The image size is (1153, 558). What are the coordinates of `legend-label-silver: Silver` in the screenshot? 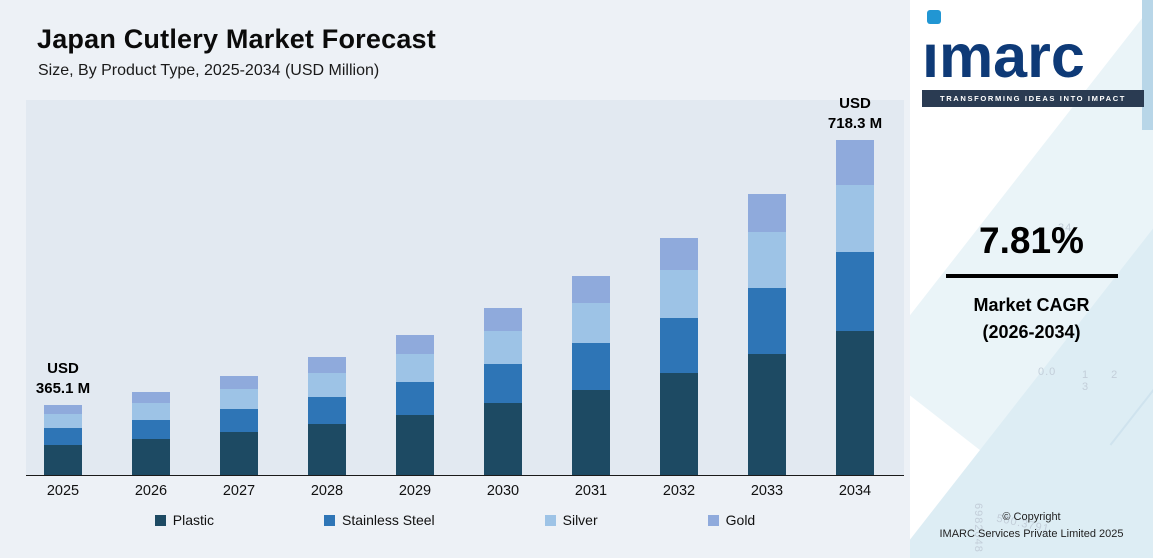 It's located at (580, 520).